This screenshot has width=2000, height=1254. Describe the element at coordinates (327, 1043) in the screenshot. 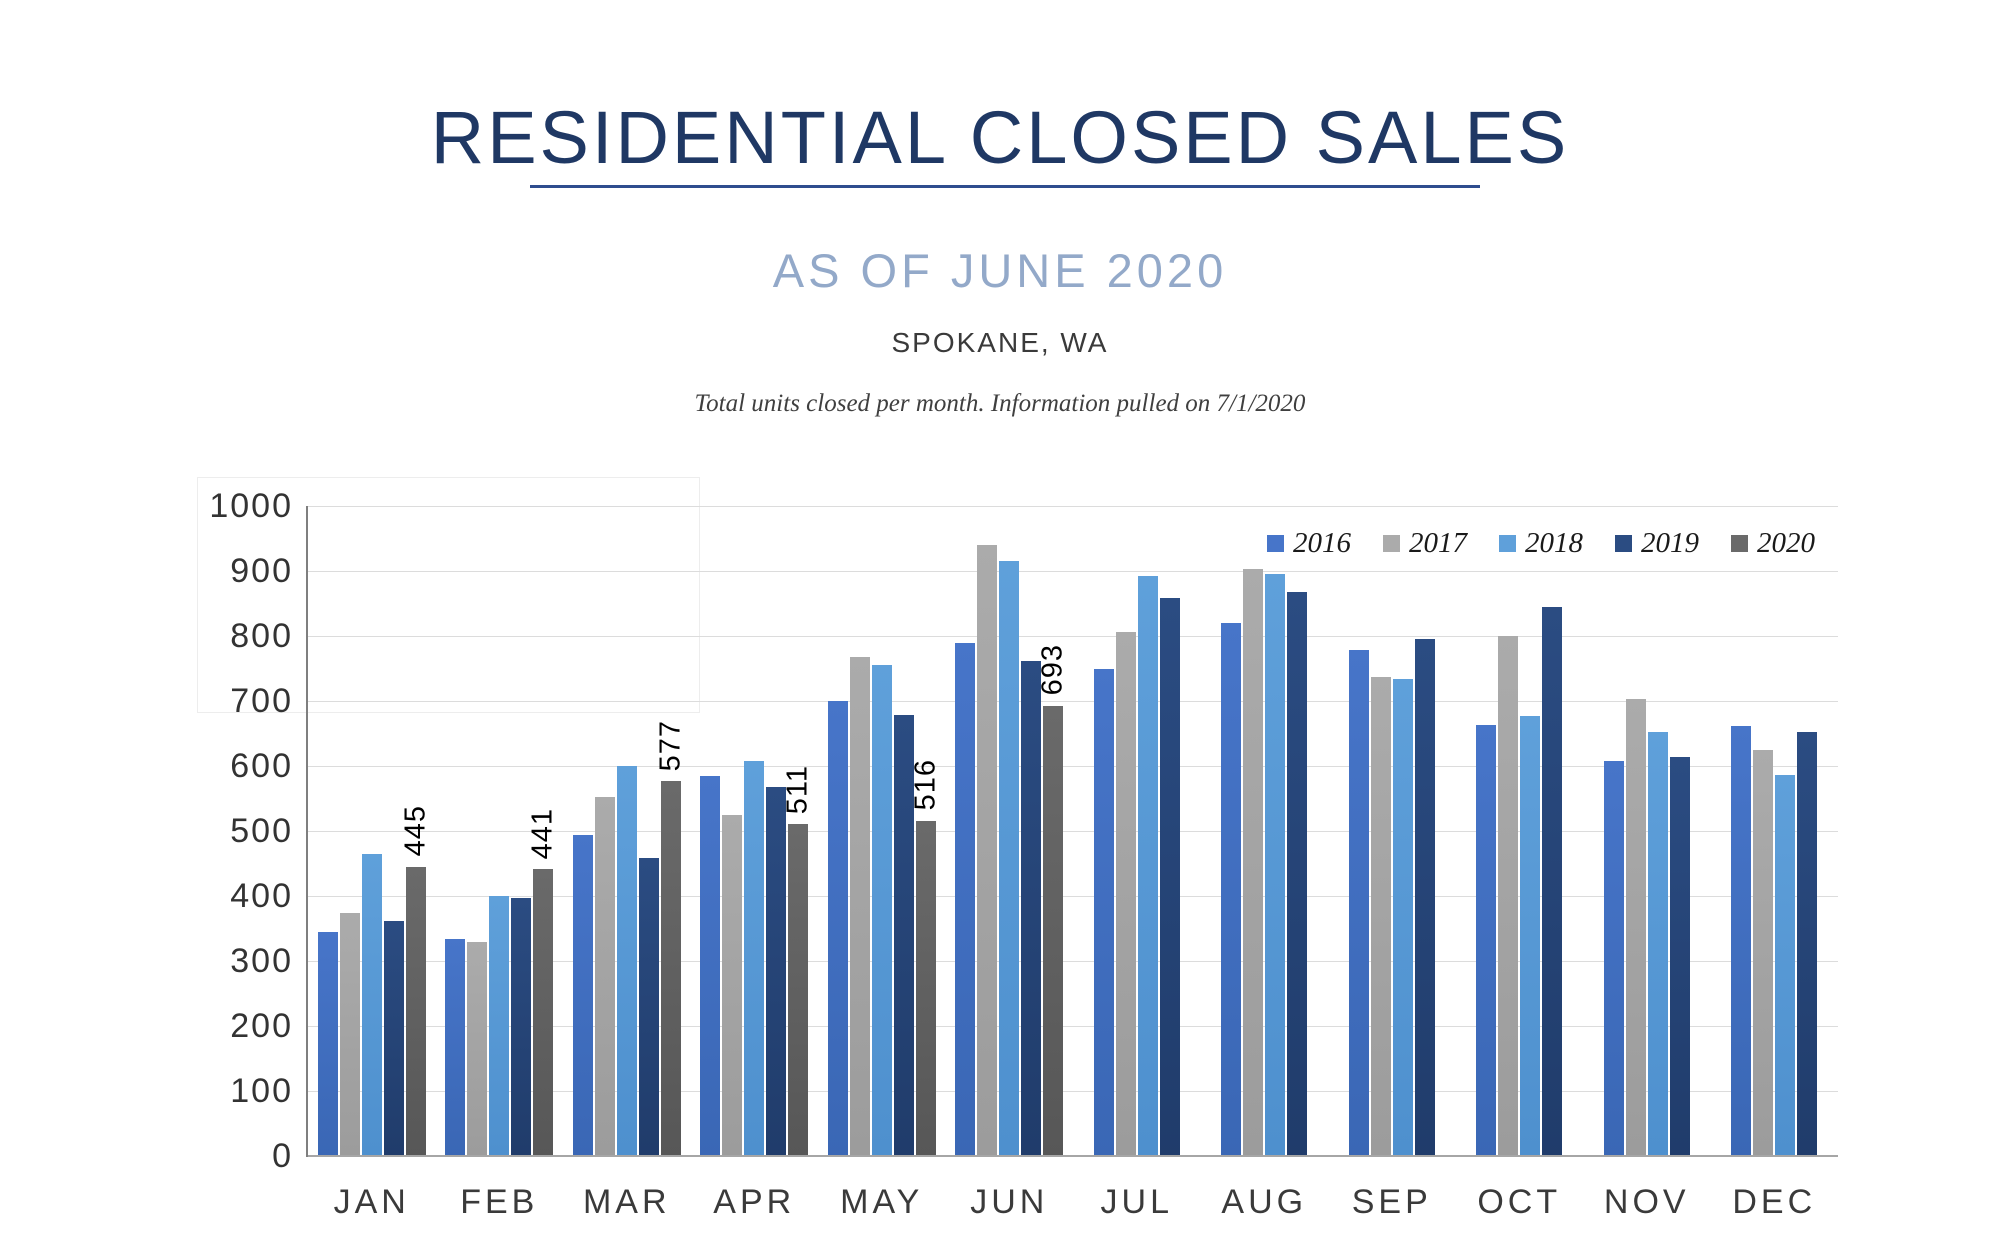

I see `bar-2016-jan` at that location.